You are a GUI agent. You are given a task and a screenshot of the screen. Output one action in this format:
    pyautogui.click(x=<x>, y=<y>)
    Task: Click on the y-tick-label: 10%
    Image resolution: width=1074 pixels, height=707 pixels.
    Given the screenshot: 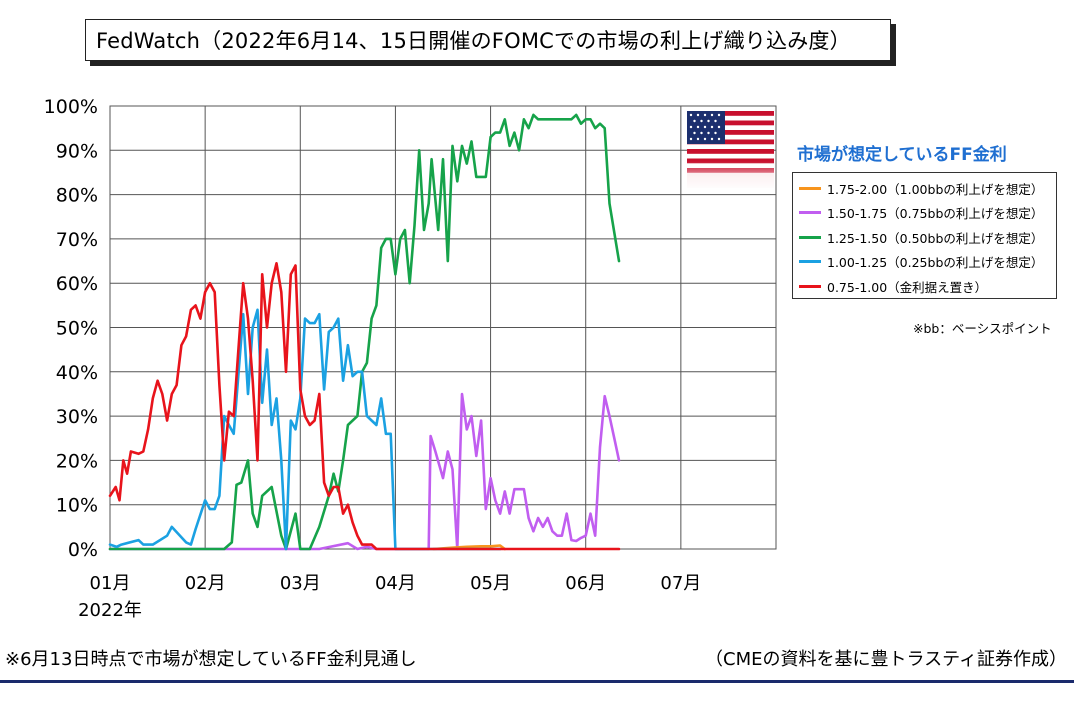 What is the action you would take?
    pyautogui.click(x=77, y=506)
    